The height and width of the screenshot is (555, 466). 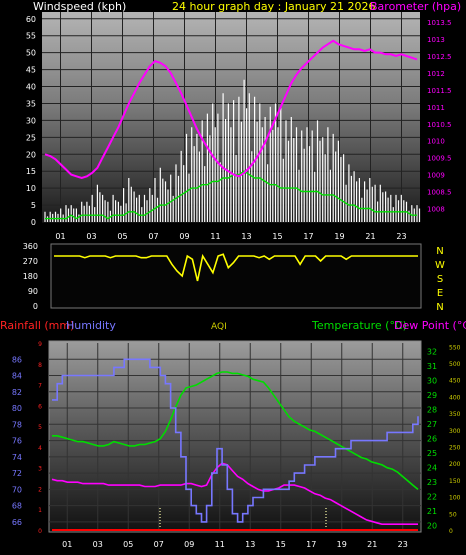 I want to click on wind-hour-label: 05, so click(x=122, y=236).